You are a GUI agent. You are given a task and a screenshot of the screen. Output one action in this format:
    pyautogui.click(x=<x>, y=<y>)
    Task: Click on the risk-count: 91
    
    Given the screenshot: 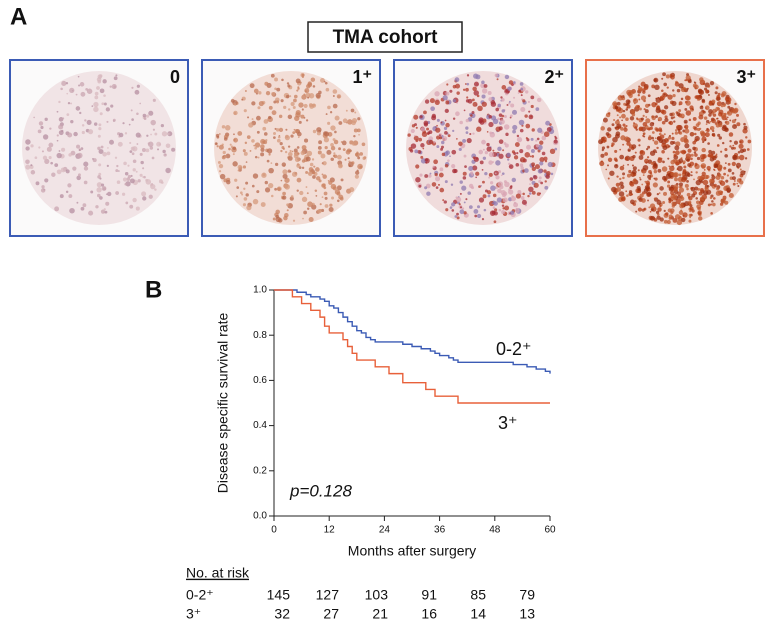 What is the action you would take?
    pyautogui.click(x=429, y=595)
    